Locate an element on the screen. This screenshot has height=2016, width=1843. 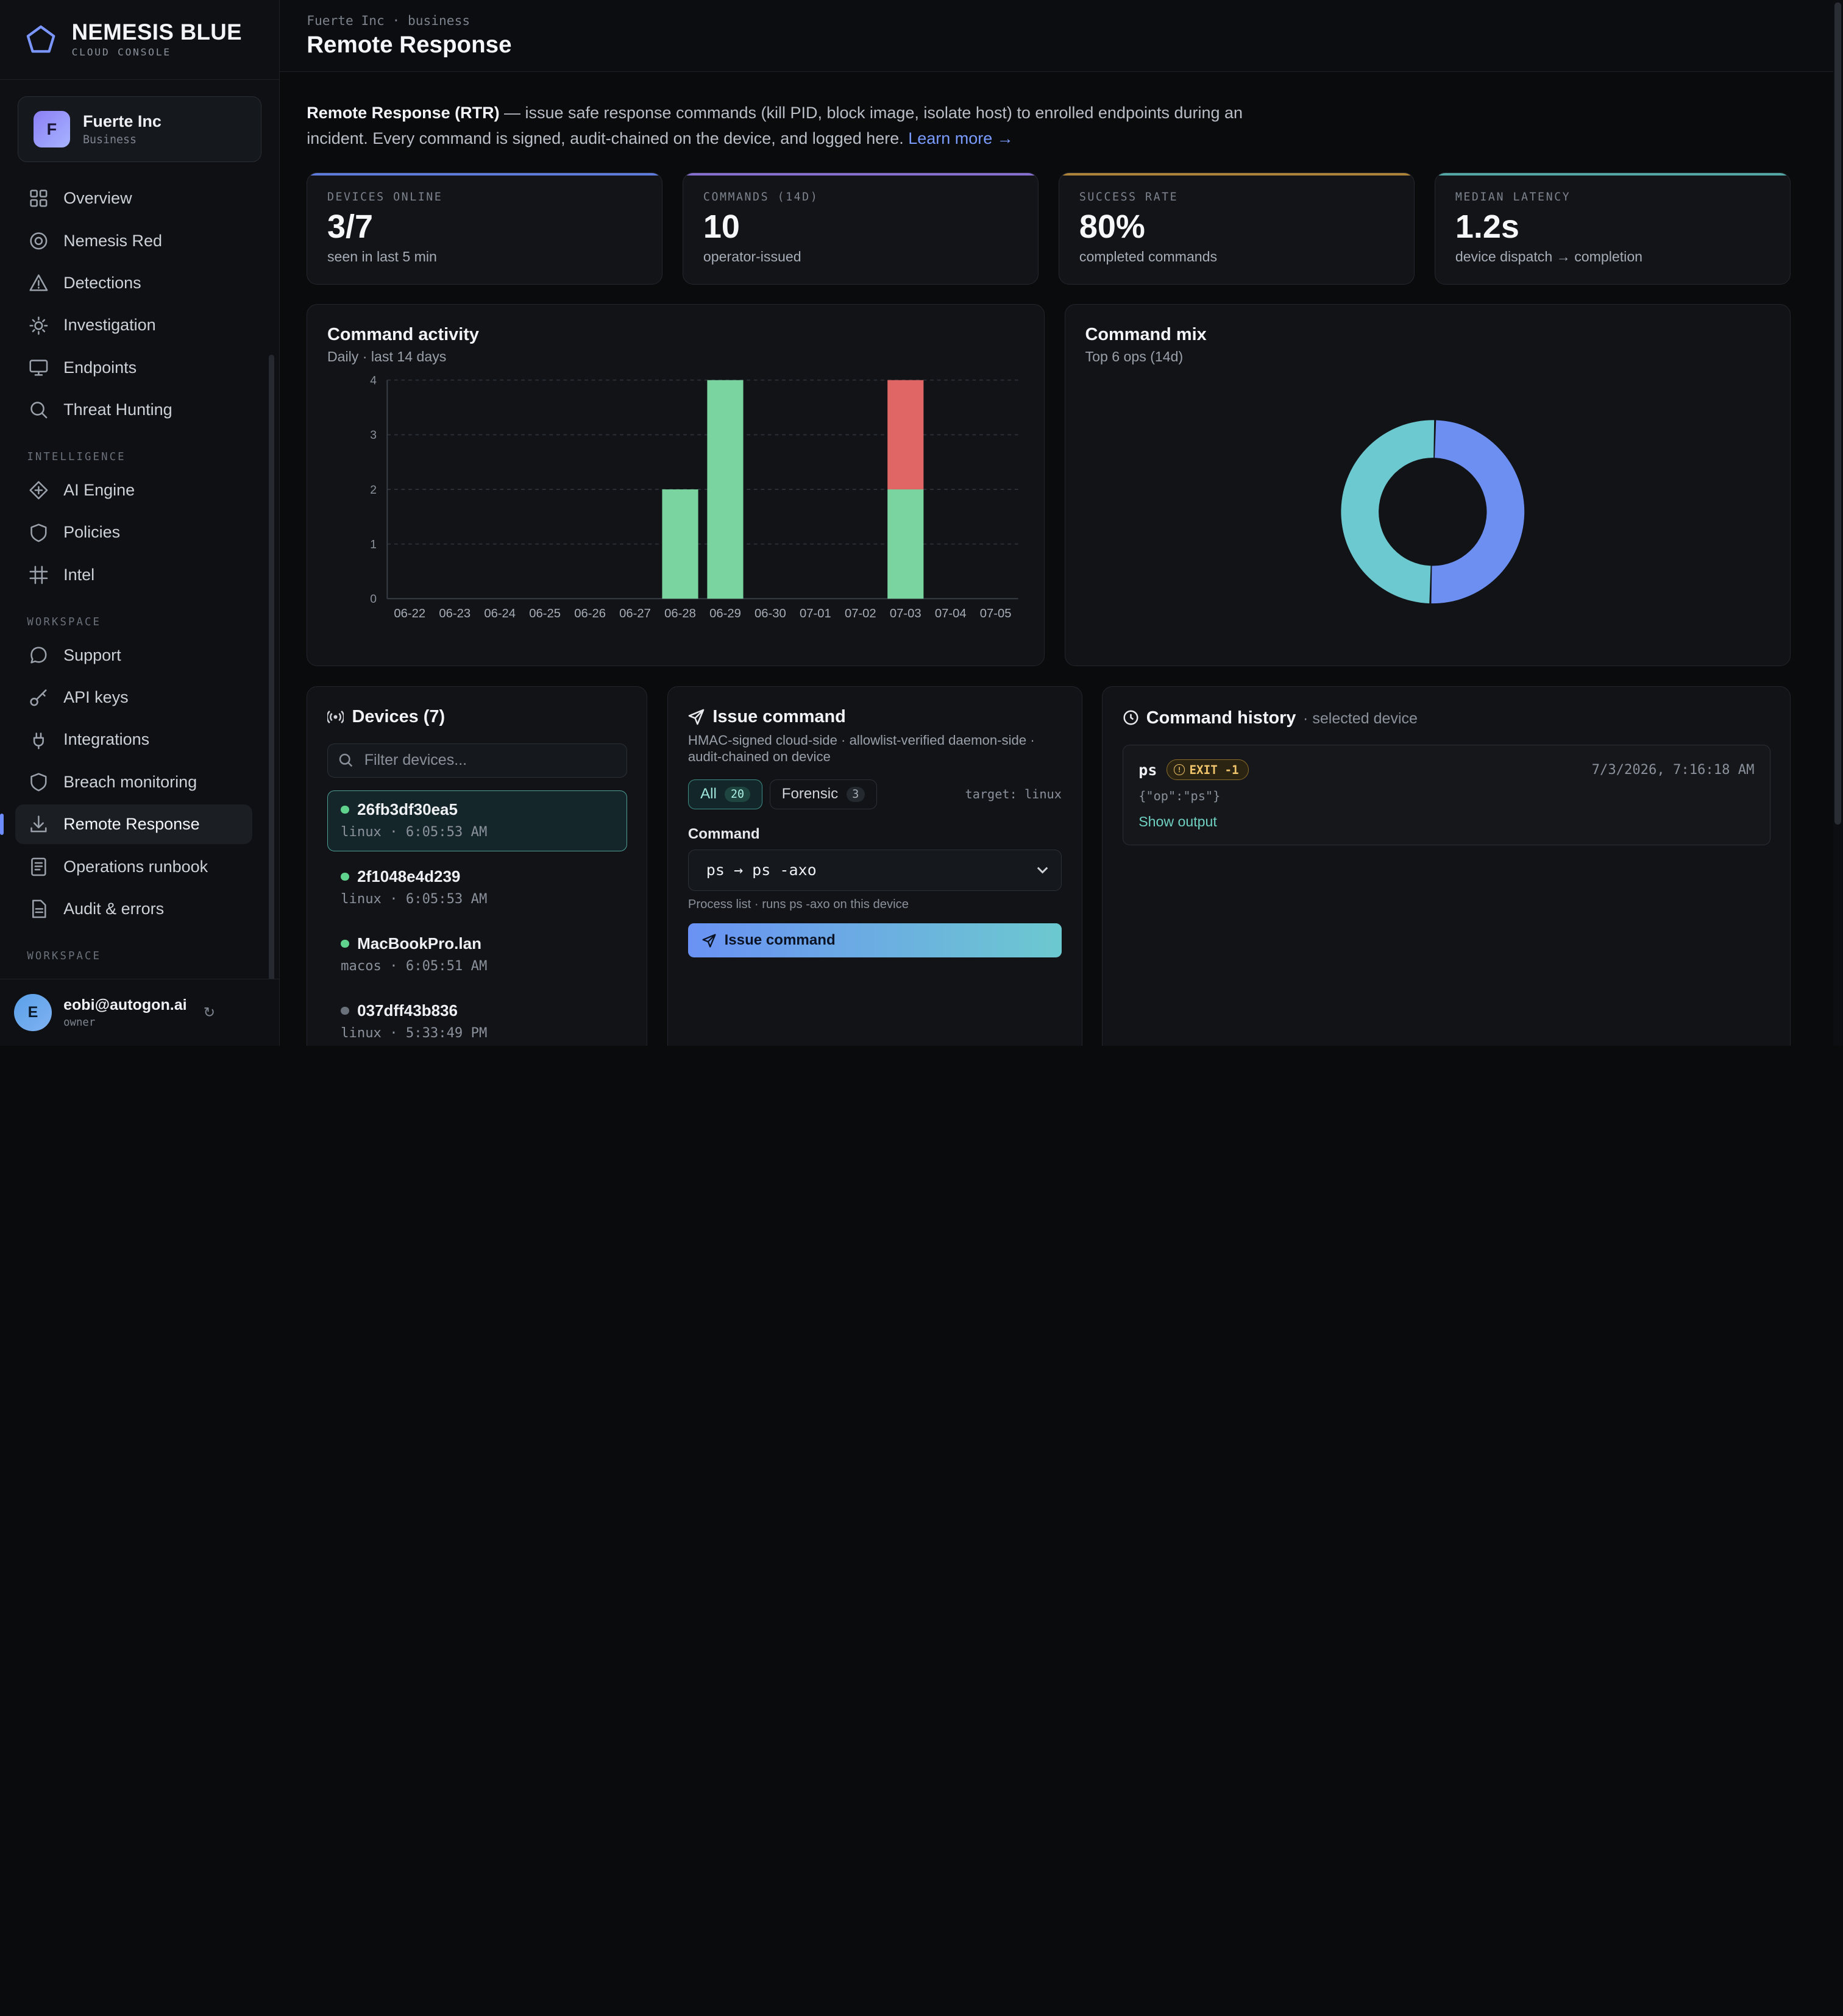
brand: NEMESIS BLUE CLOUD CONSOLE is located at coordinates (139, 40).